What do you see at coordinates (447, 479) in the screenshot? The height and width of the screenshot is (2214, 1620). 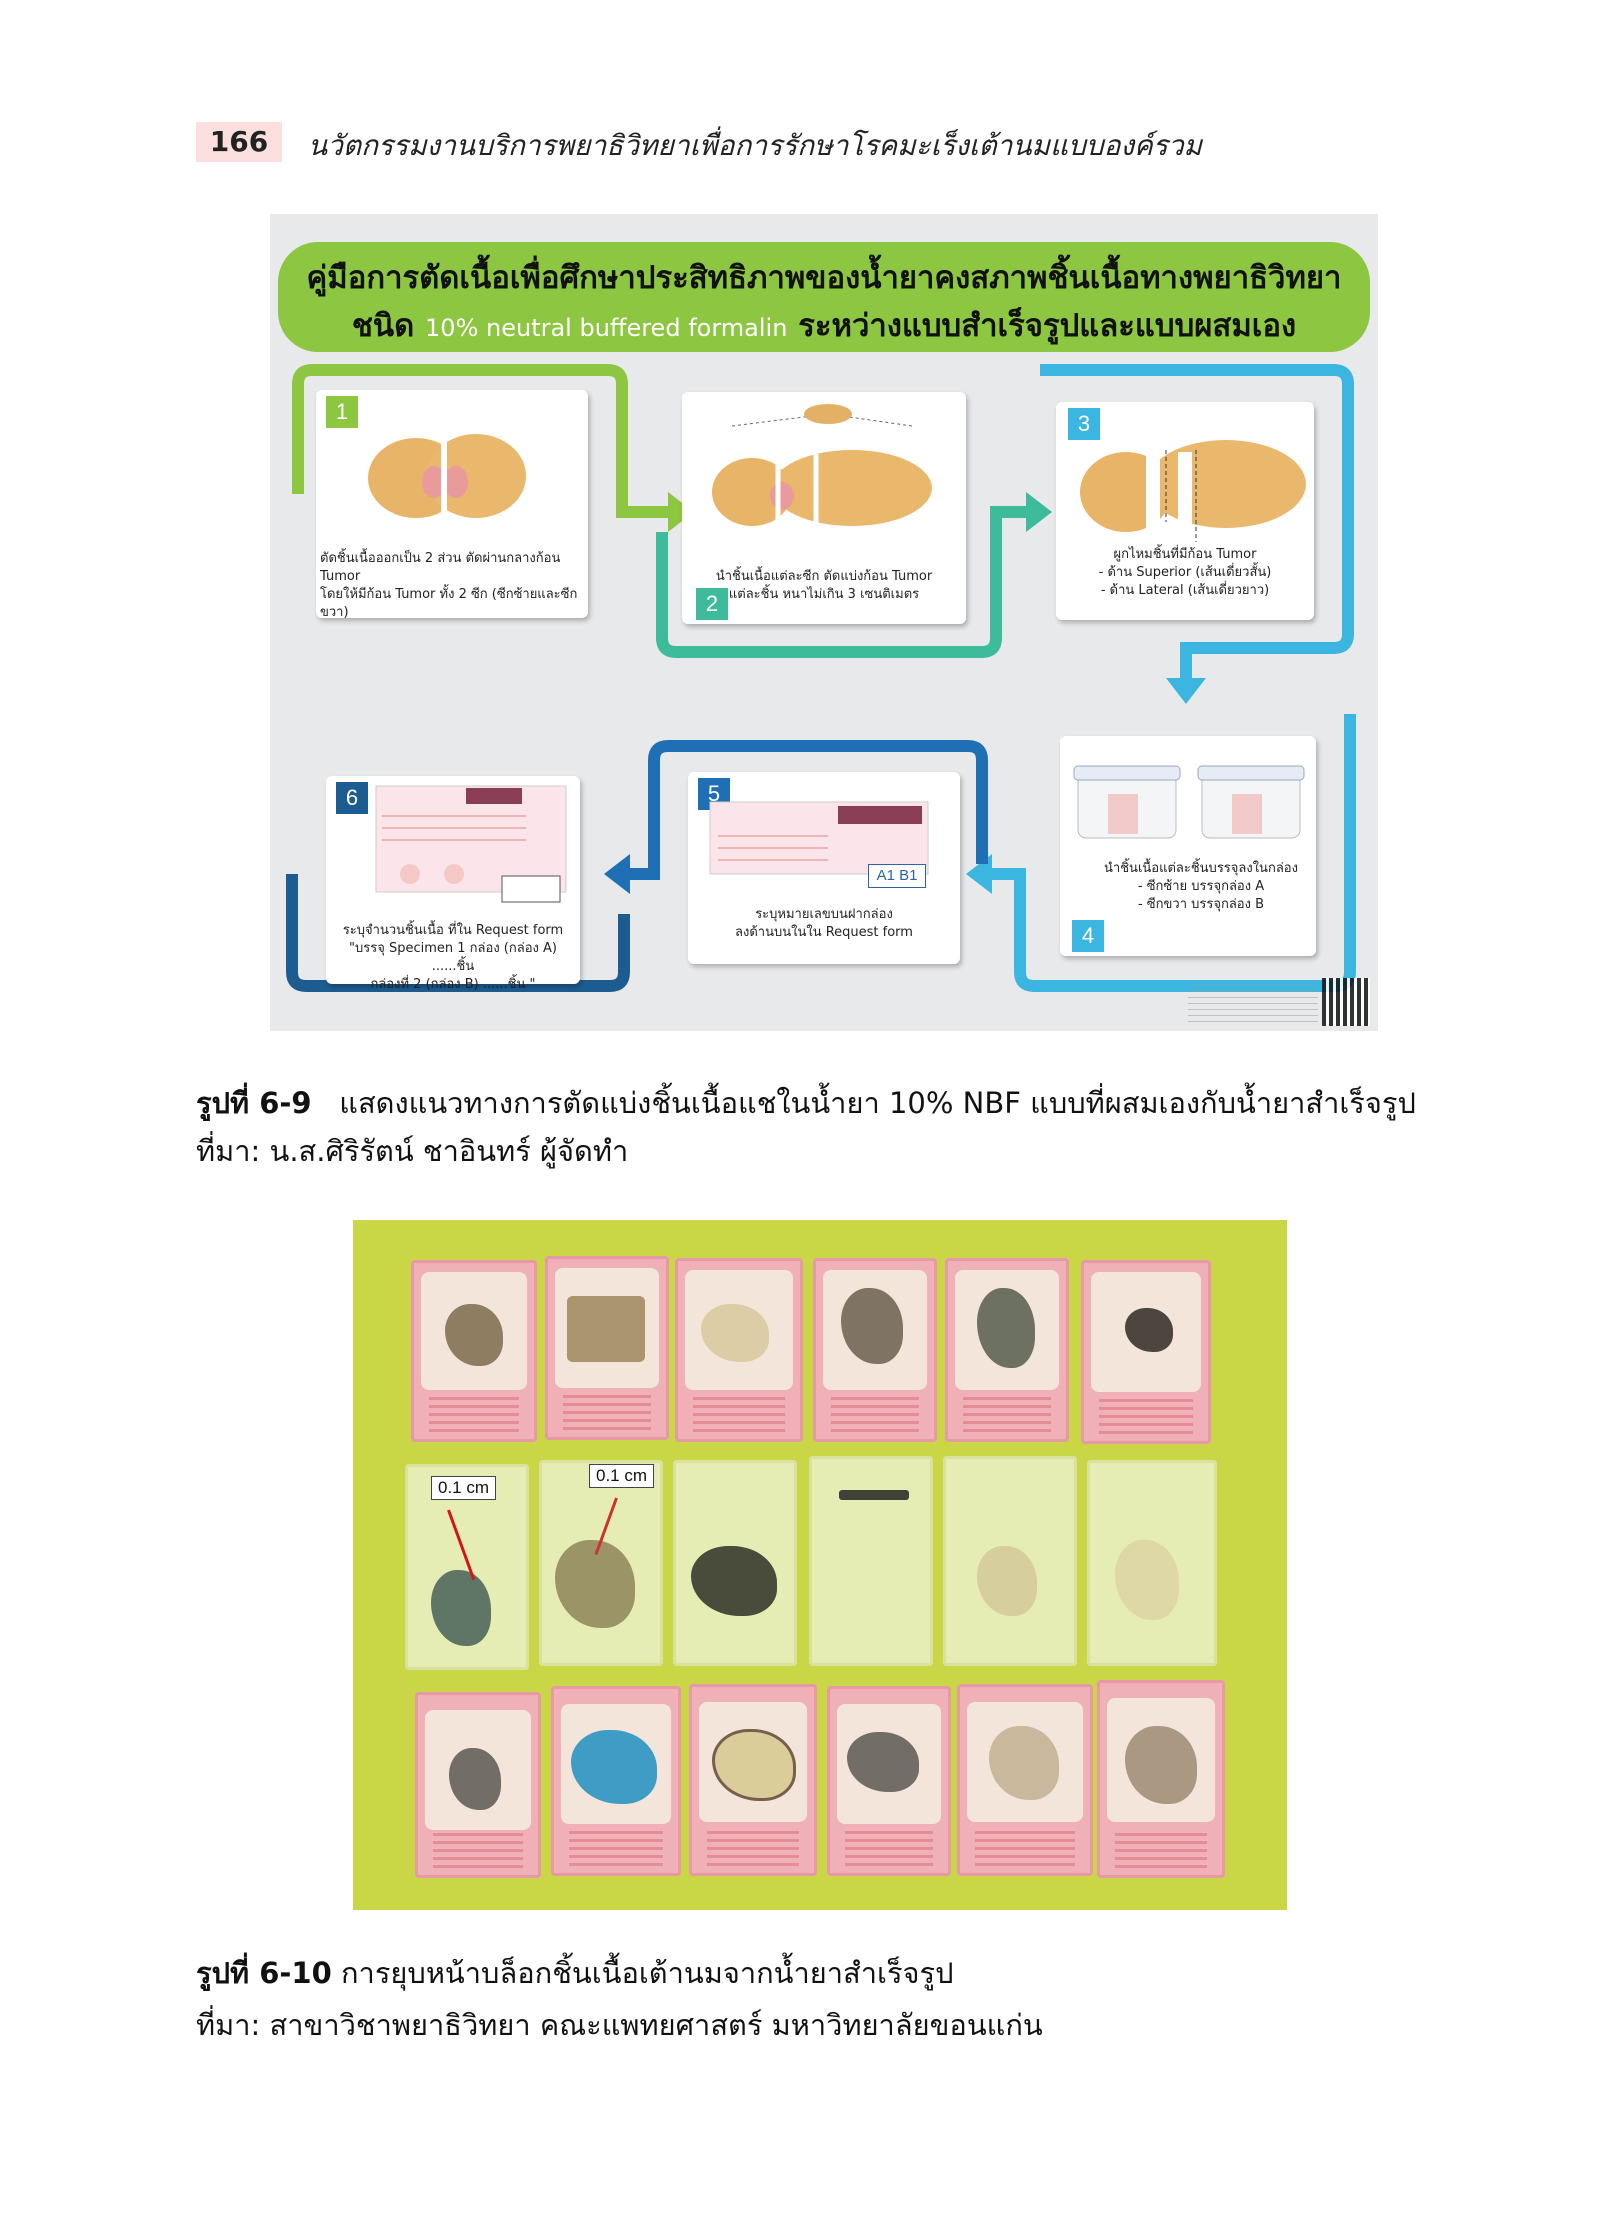 I see `breast-tissue-icon` at bounding box center [447, 479].